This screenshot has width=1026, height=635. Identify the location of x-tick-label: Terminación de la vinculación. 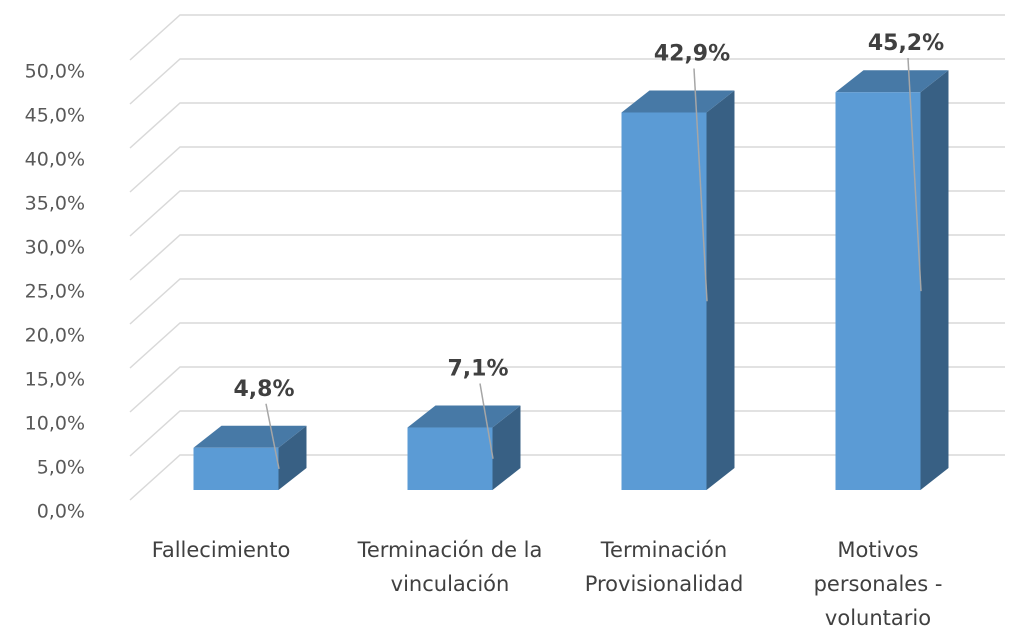
(450, 567).